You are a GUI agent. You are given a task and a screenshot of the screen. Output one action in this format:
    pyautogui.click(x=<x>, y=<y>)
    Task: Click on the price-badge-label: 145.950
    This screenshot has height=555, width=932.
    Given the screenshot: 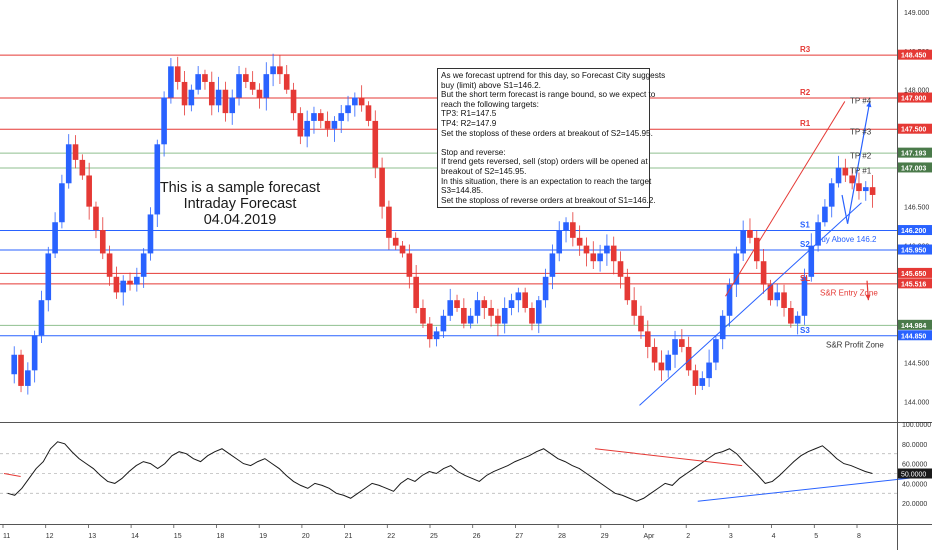 What is the action you would take?
    pyautogui.click(x=913, y=251)
    